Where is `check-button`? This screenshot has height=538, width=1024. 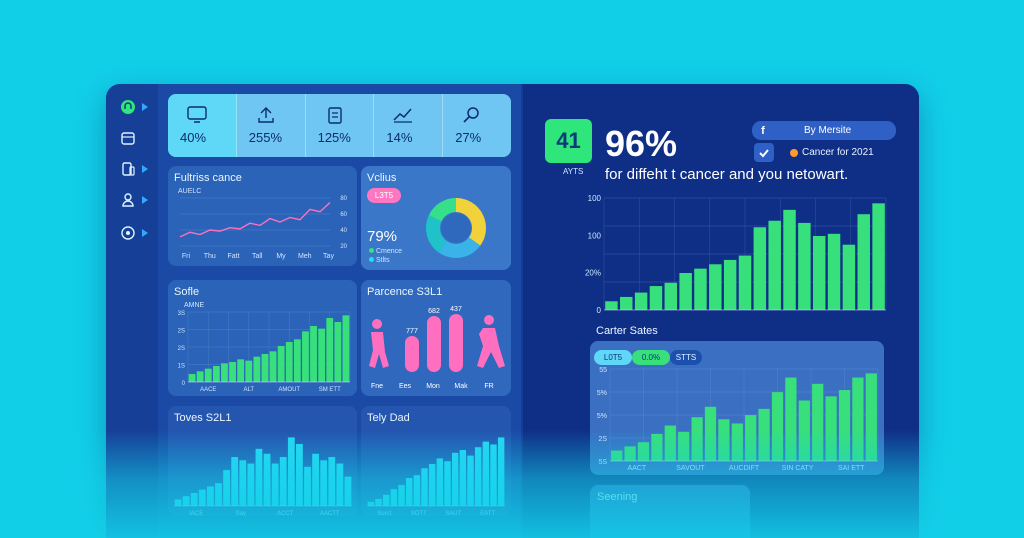 check-button is located at coordinates (764, 152).